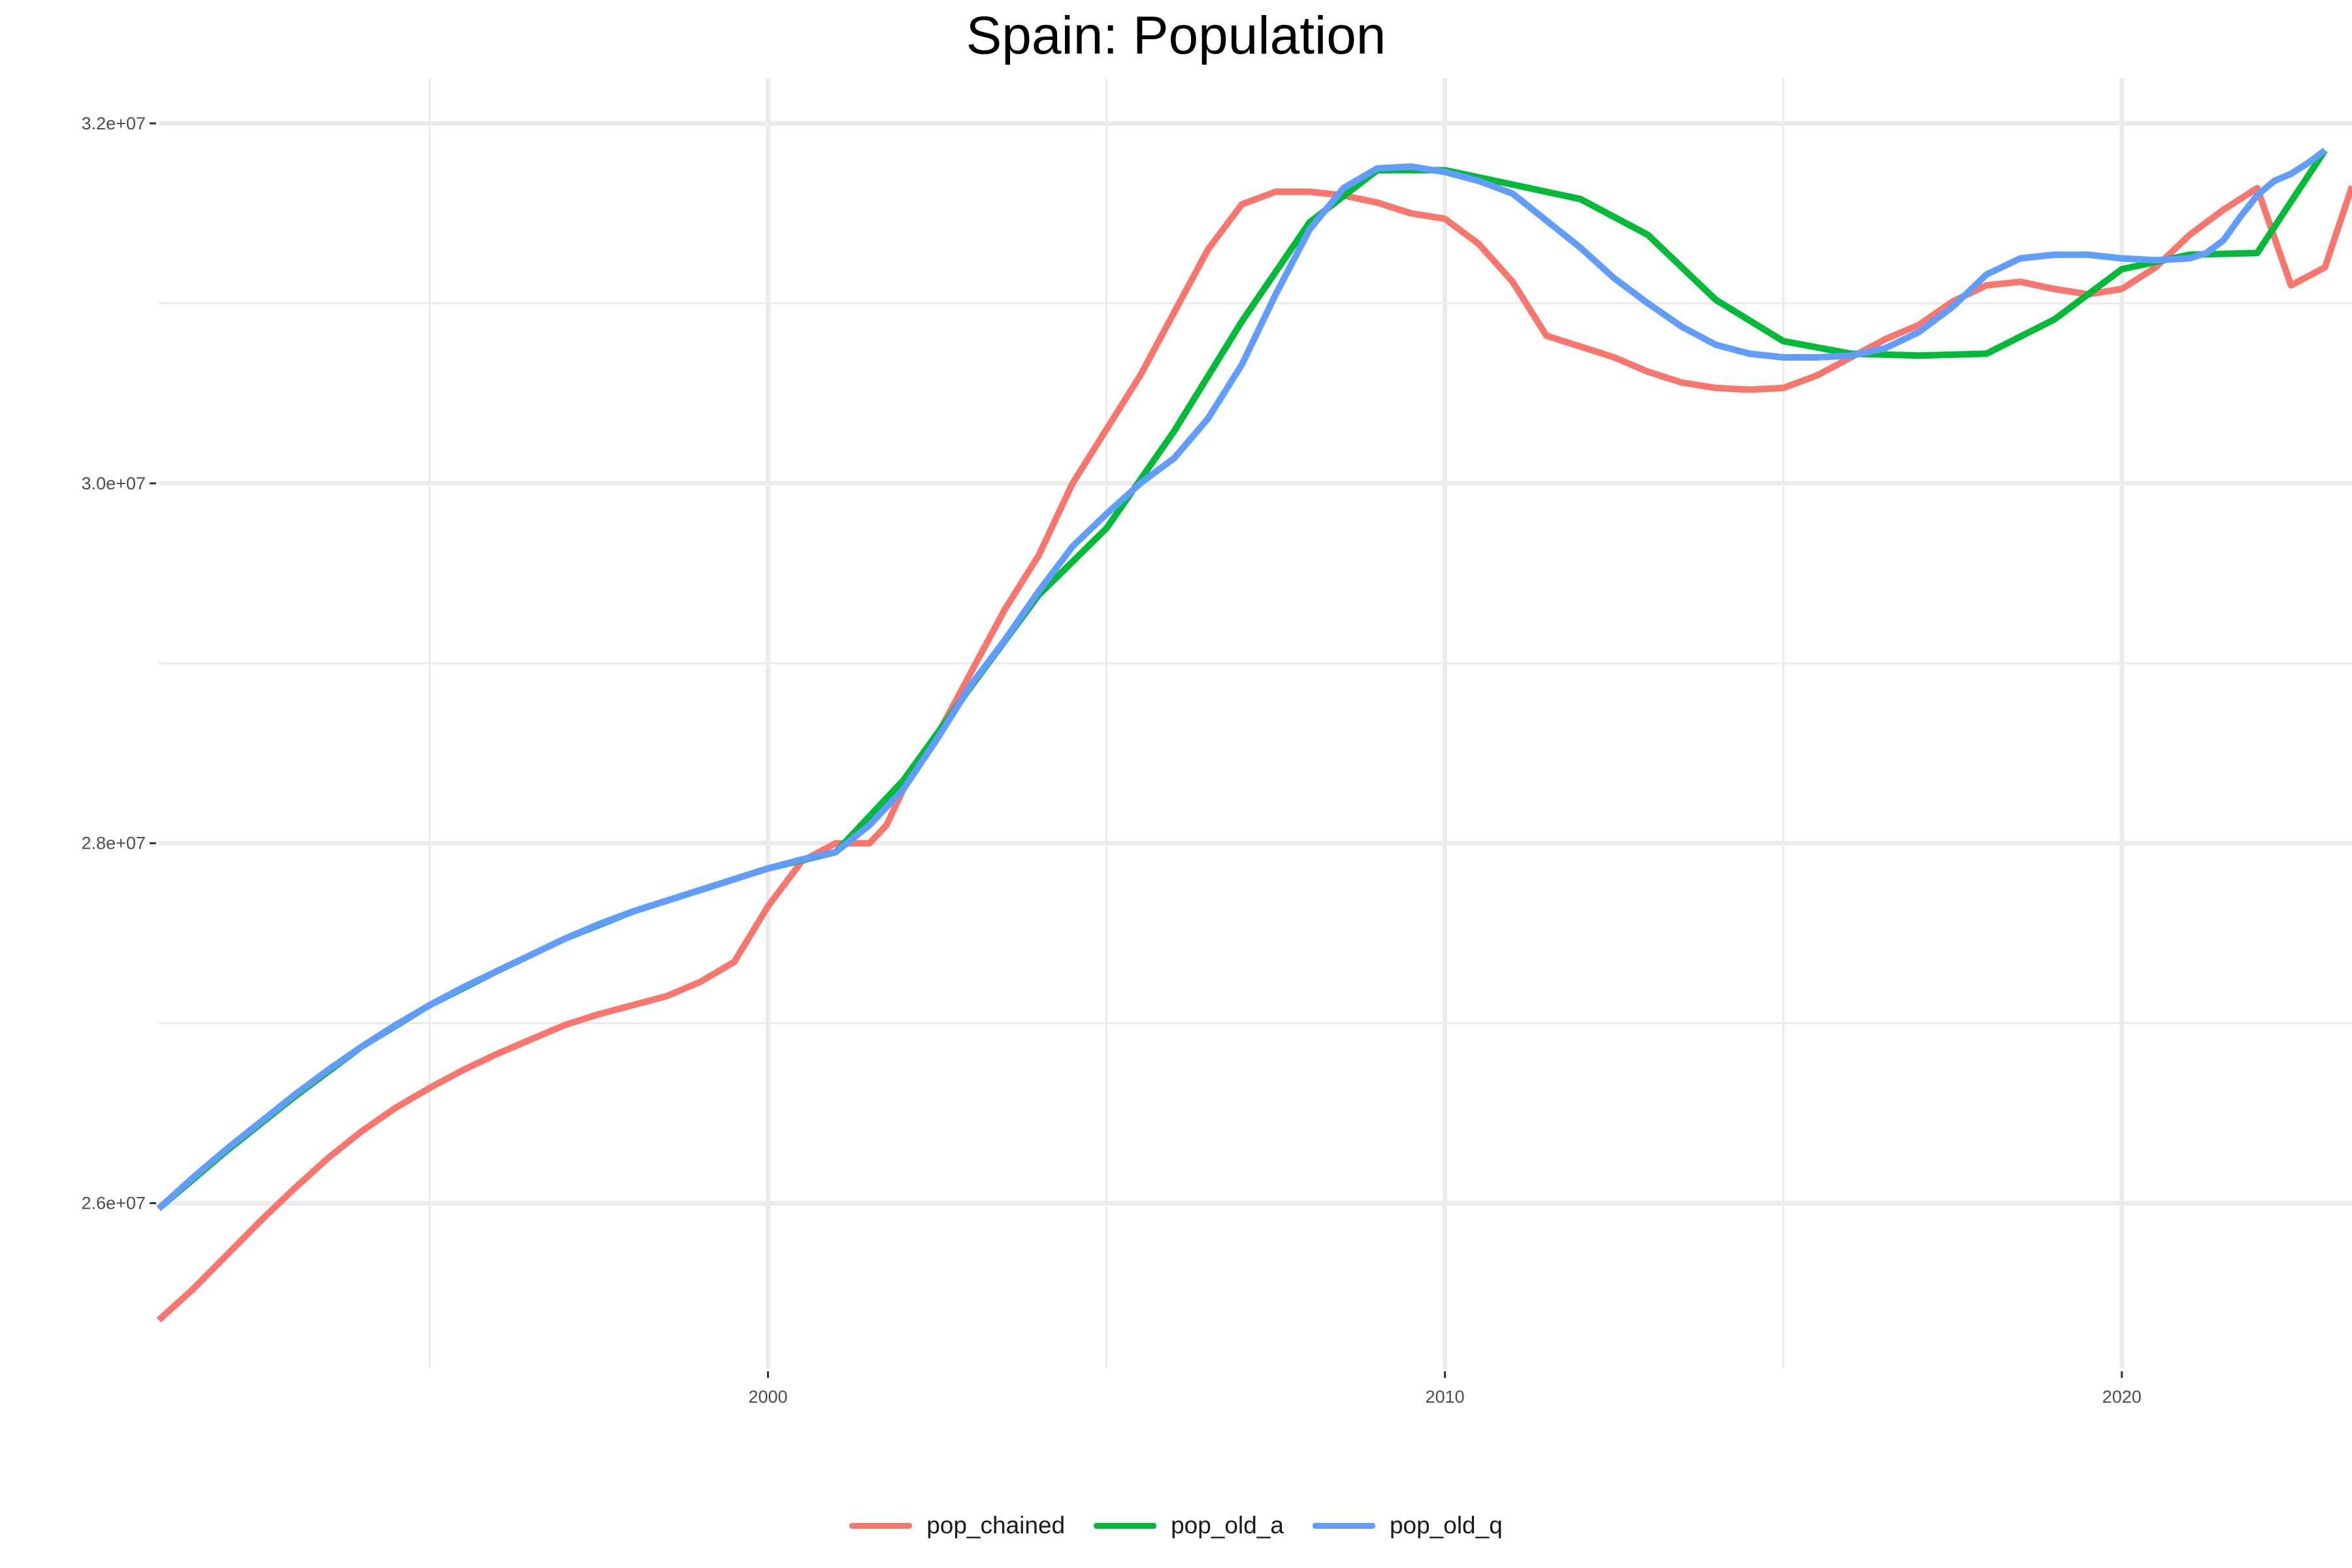 The width and height of the screenshot is (2352, 1568). What do you see at coordinates (996, 1525) in the screenshot?
I see `legend-label: pop_chained` at bounding box center [996, 1525].